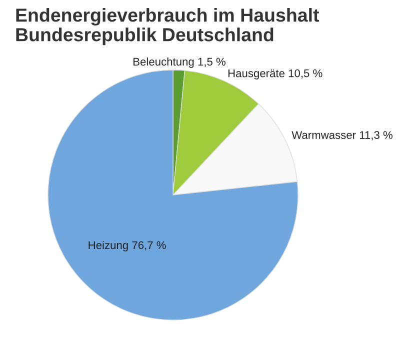 Image resolution: width=400 pixels, height=338 pixels. I want to click on slice-label: Beleuchtung 1,5 %, so click(180, 62).